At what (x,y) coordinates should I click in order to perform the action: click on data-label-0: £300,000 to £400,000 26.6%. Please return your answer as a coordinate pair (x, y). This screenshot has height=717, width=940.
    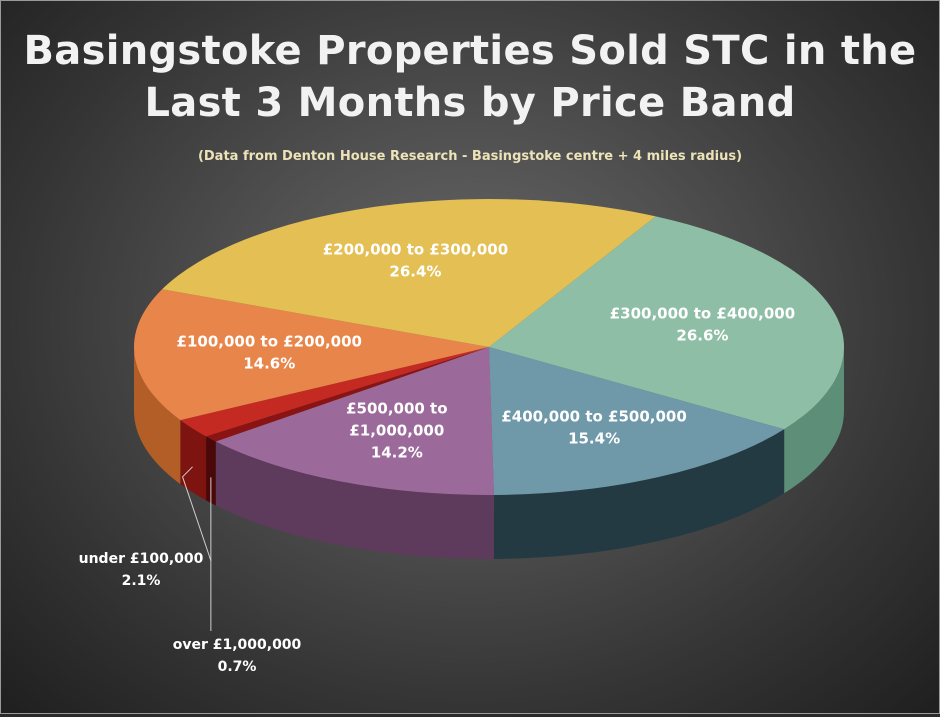
    Looking at the image, I should click on (702, 325).